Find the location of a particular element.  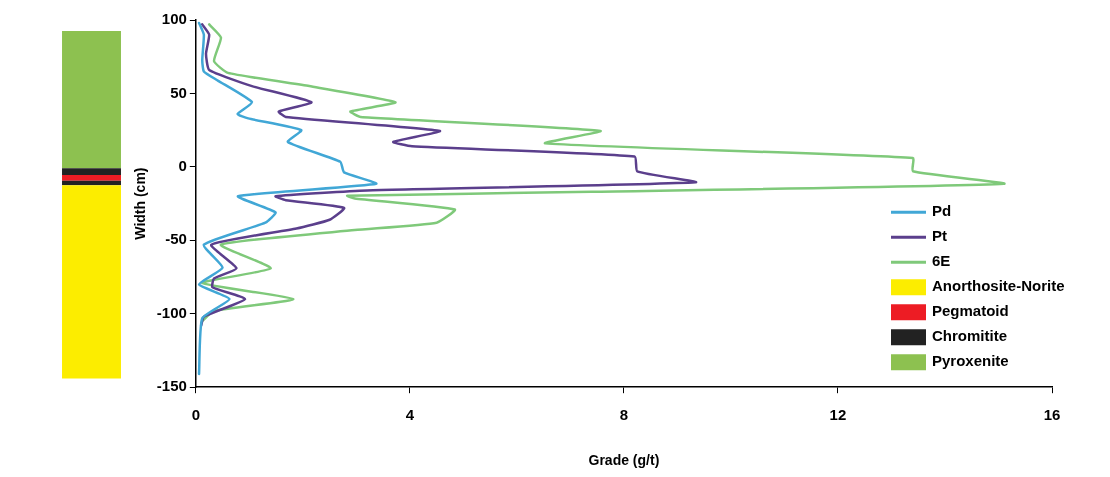

x-tick-label: 0 is located at coordinates (195, 415).